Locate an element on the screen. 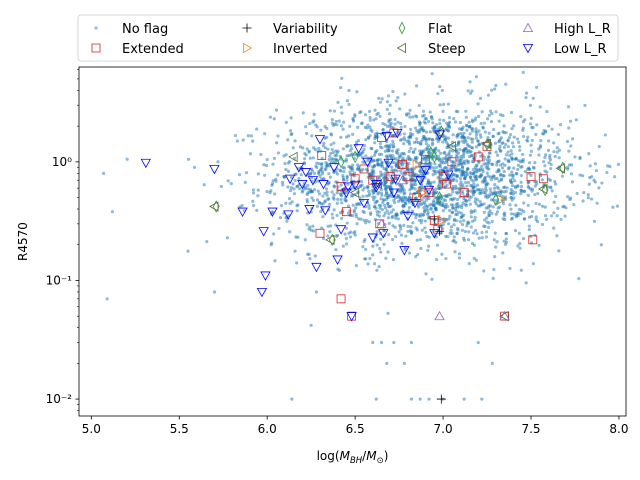 The width and height of the screenshot is (640, 480). point-extended is located at coordinates (346, 212).